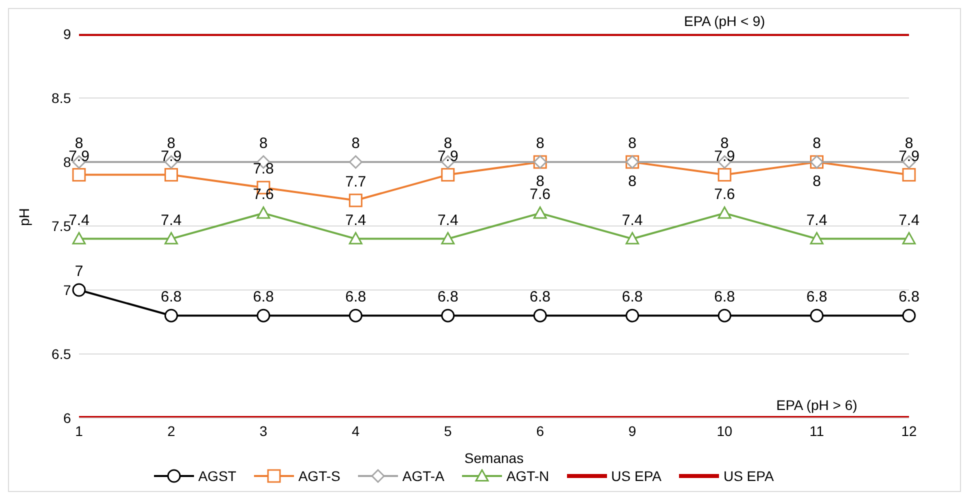 Image resolution: width=971 pixels, height=502 pixels. What do you see at coordinates (79, 271) in the screenshot?
I see `data-label: 7` at bounding box center [79, 271].